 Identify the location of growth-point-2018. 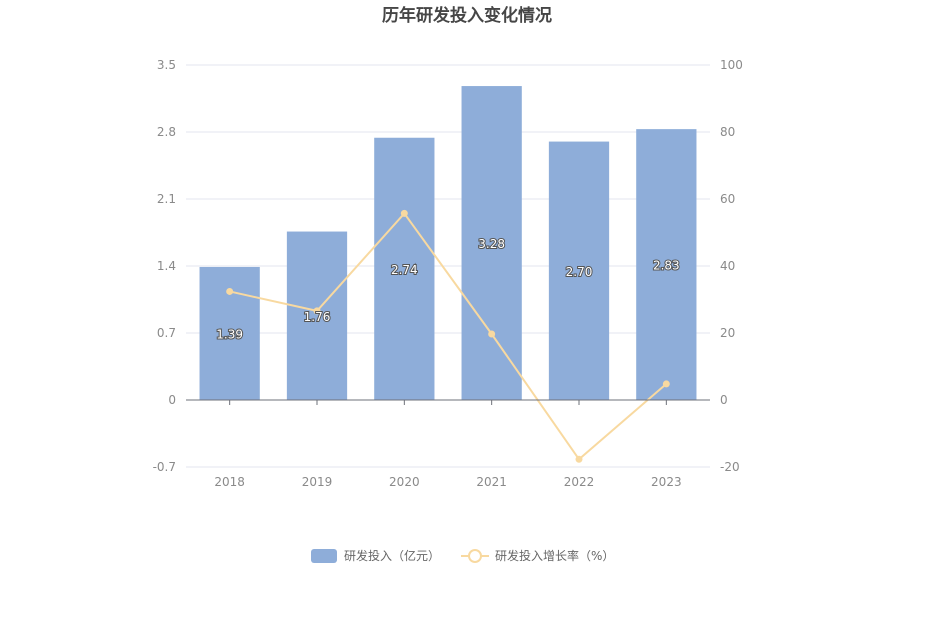
(230, 291).